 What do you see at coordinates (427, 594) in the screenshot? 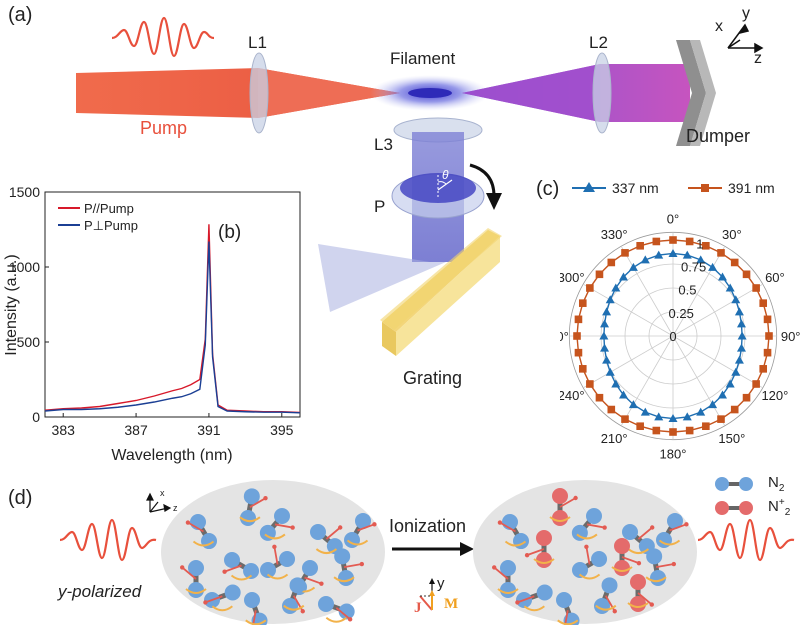
I see `jm-axes-icon` at bounding box center [427, 594].